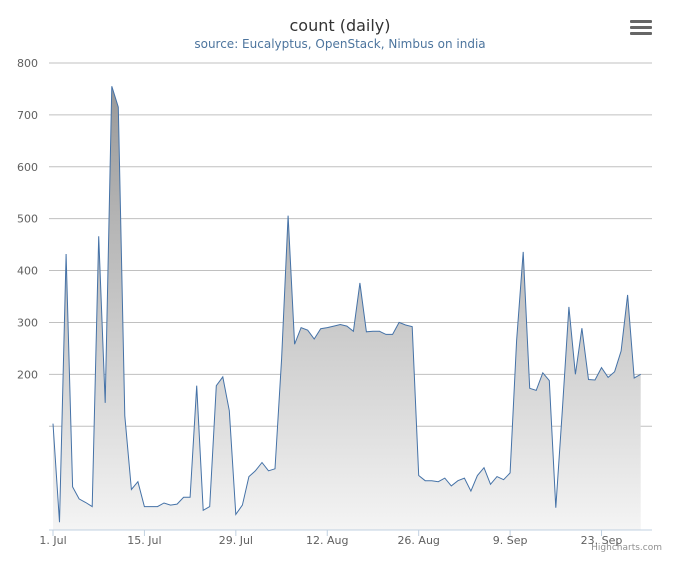 This screenshot has width=680, height=566. What do you see at coordinates (52, 540) in the screenshot?
I see `x-tick-label: 1. Jul` at bounding box center [52, 540].